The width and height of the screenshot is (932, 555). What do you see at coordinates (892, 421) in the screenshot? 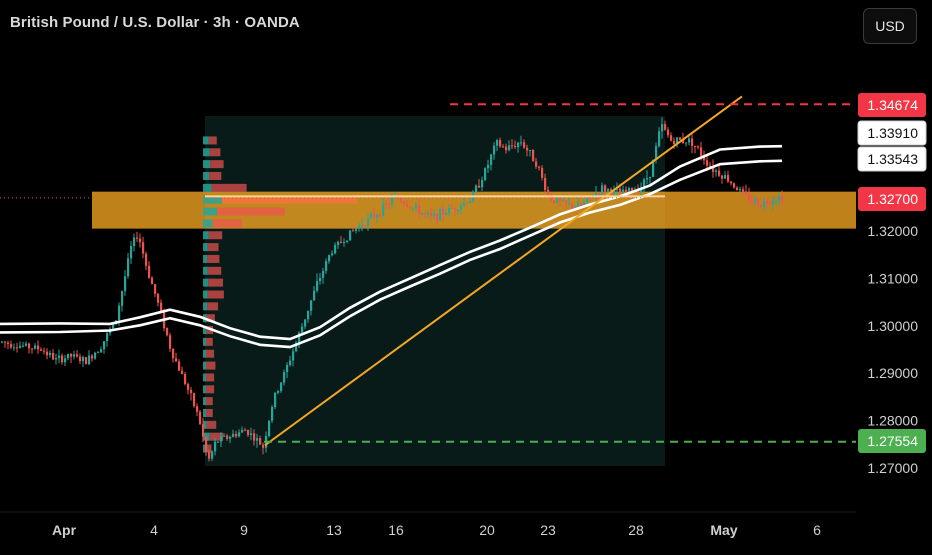
I see `y-axis-tick-label: 1.28000` at bounding box center [892, 421].